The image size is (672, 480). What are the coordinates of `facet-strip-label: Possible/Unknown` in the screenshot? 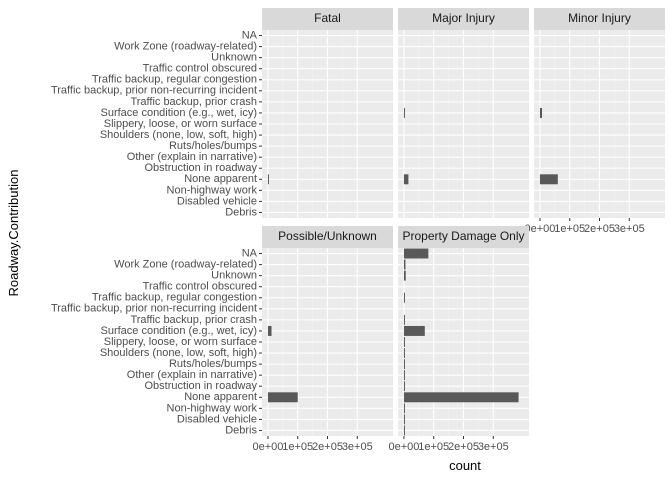 It's located at (327, 236).